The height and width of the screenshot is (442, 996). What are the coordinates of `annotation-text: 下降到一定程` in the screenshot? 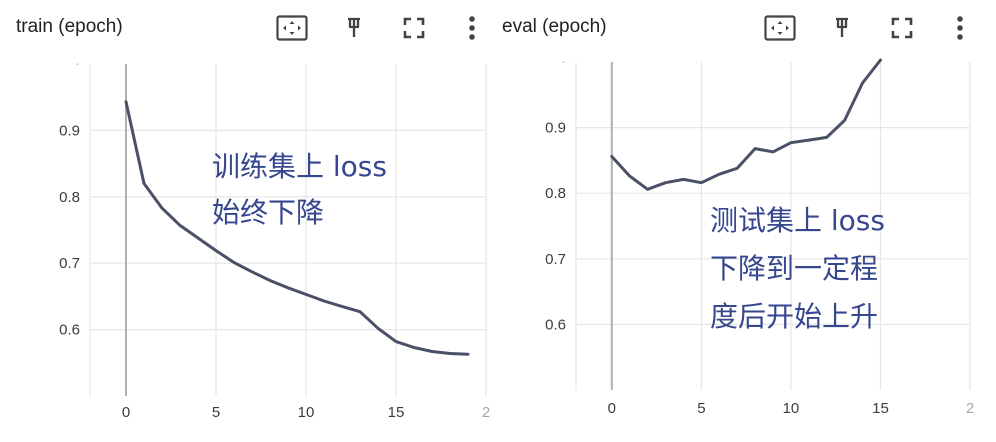 It's located at (794, 268).